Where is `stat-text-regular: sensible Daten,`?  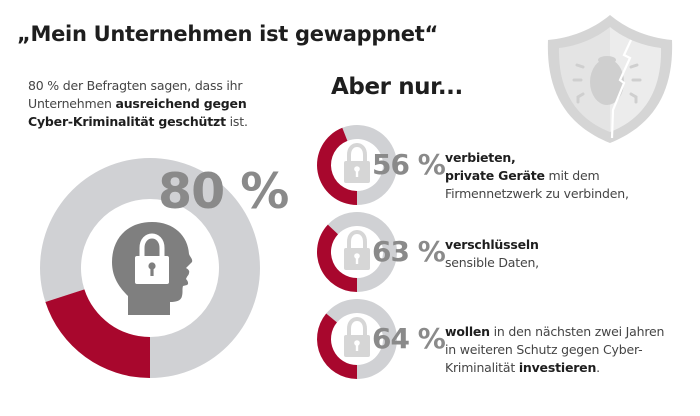 stat-text-regular: sensible Daten, is located at coordinates (492, 262).